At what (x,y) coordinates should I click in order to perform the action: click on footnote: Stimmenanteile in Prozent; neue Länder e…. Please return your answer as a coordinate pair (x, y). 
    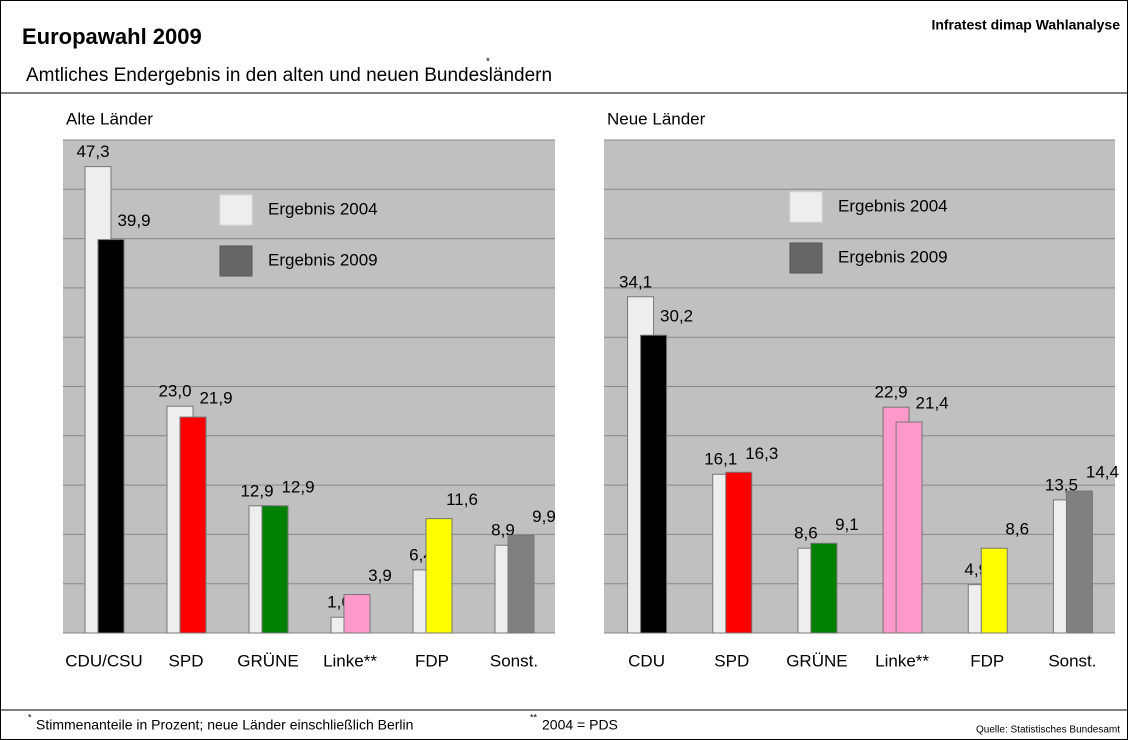
    Looking at the image, I should click on (224, 725).